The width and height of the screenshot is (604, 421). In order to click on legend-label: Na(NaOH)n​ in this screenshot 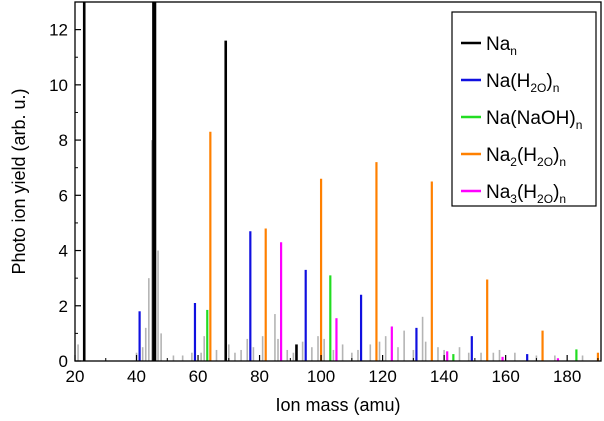, I will do `click(534, 120)`.